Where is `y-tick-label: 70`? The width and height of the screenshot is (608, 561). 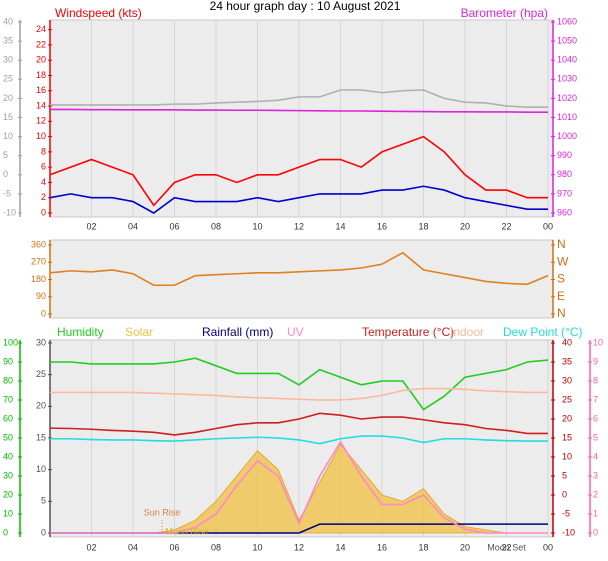 y-tick-label: 70 is located at coordinates (8, 399).